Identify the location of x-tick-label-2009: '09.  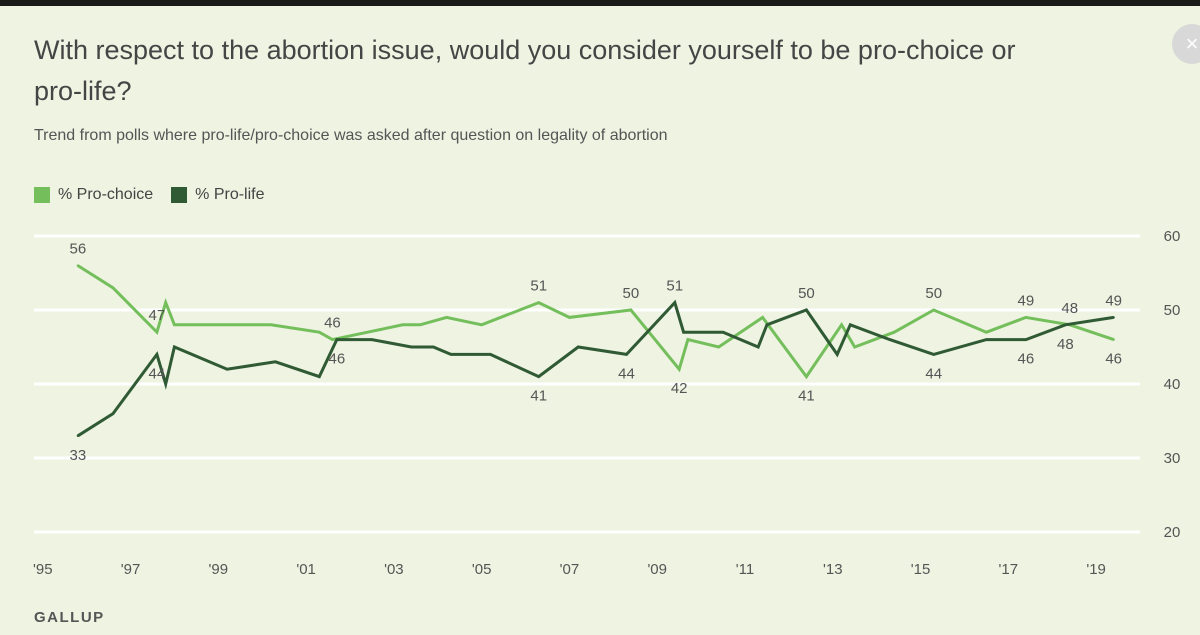
(657, 569).